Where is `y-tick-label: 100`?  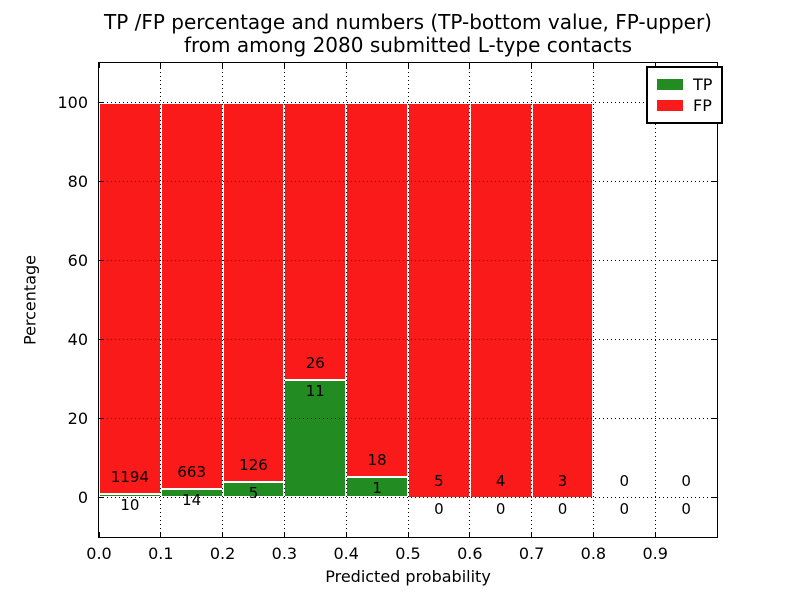 y-tick-label: 100 is located at coordinates (72, 102).